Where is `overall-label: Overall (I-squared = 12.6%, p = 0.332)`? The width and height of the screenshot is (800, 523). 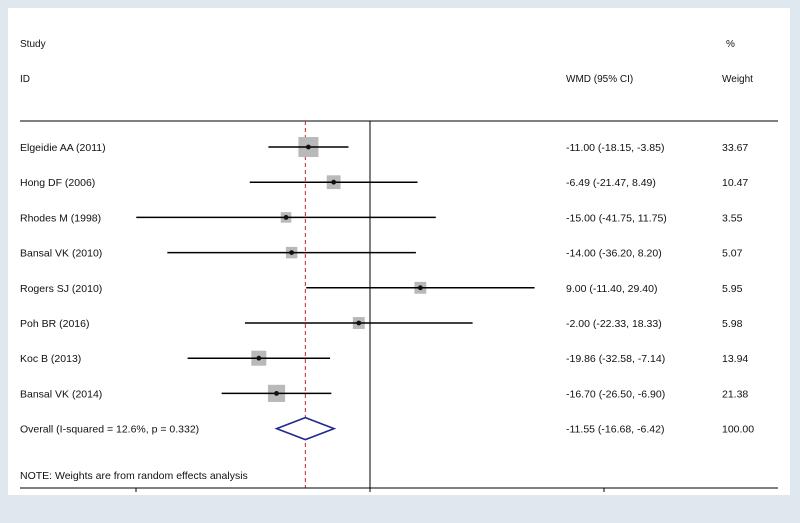
overall-label: Overall (I-squared = 12.6%, p = 0.332) is located at coordinates (109, 430).